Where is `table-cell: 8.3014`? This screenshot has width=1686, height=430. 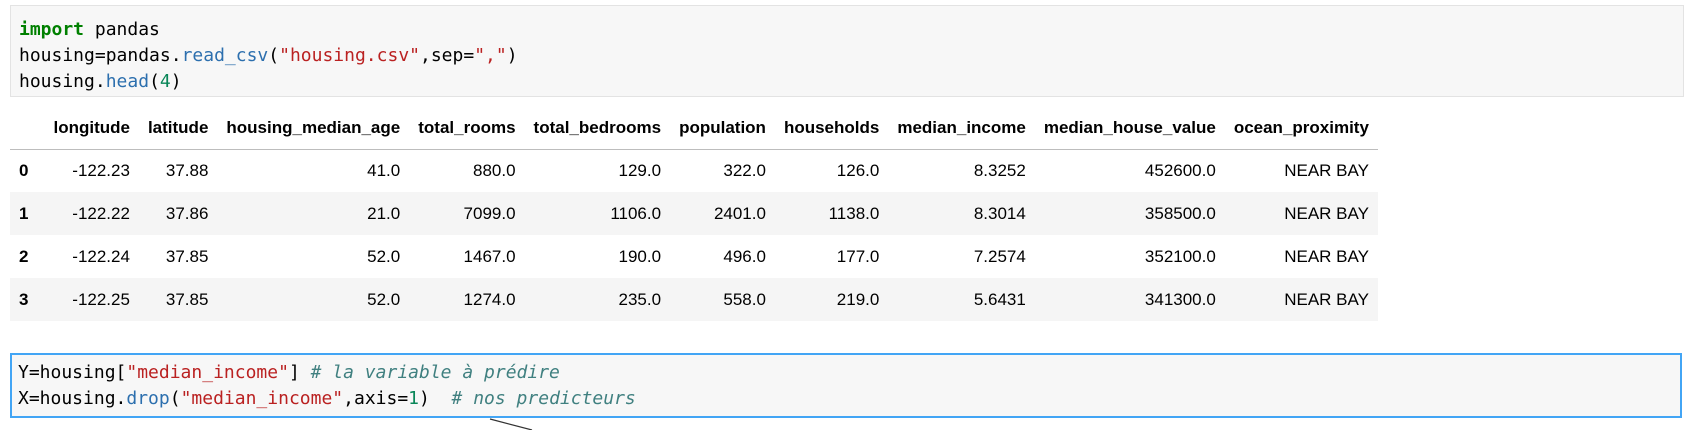 table-cell: 8.3014 is located at coordinates (999, 213).